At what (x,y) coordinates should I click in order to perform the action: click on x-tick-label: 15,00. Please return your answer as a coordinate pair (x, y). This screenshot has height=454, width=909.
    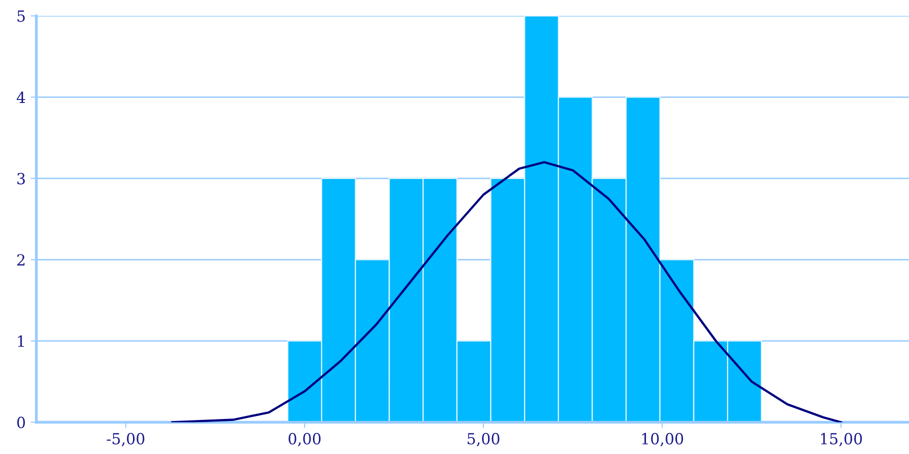
    Looking at the image, I should click on (841, 439).